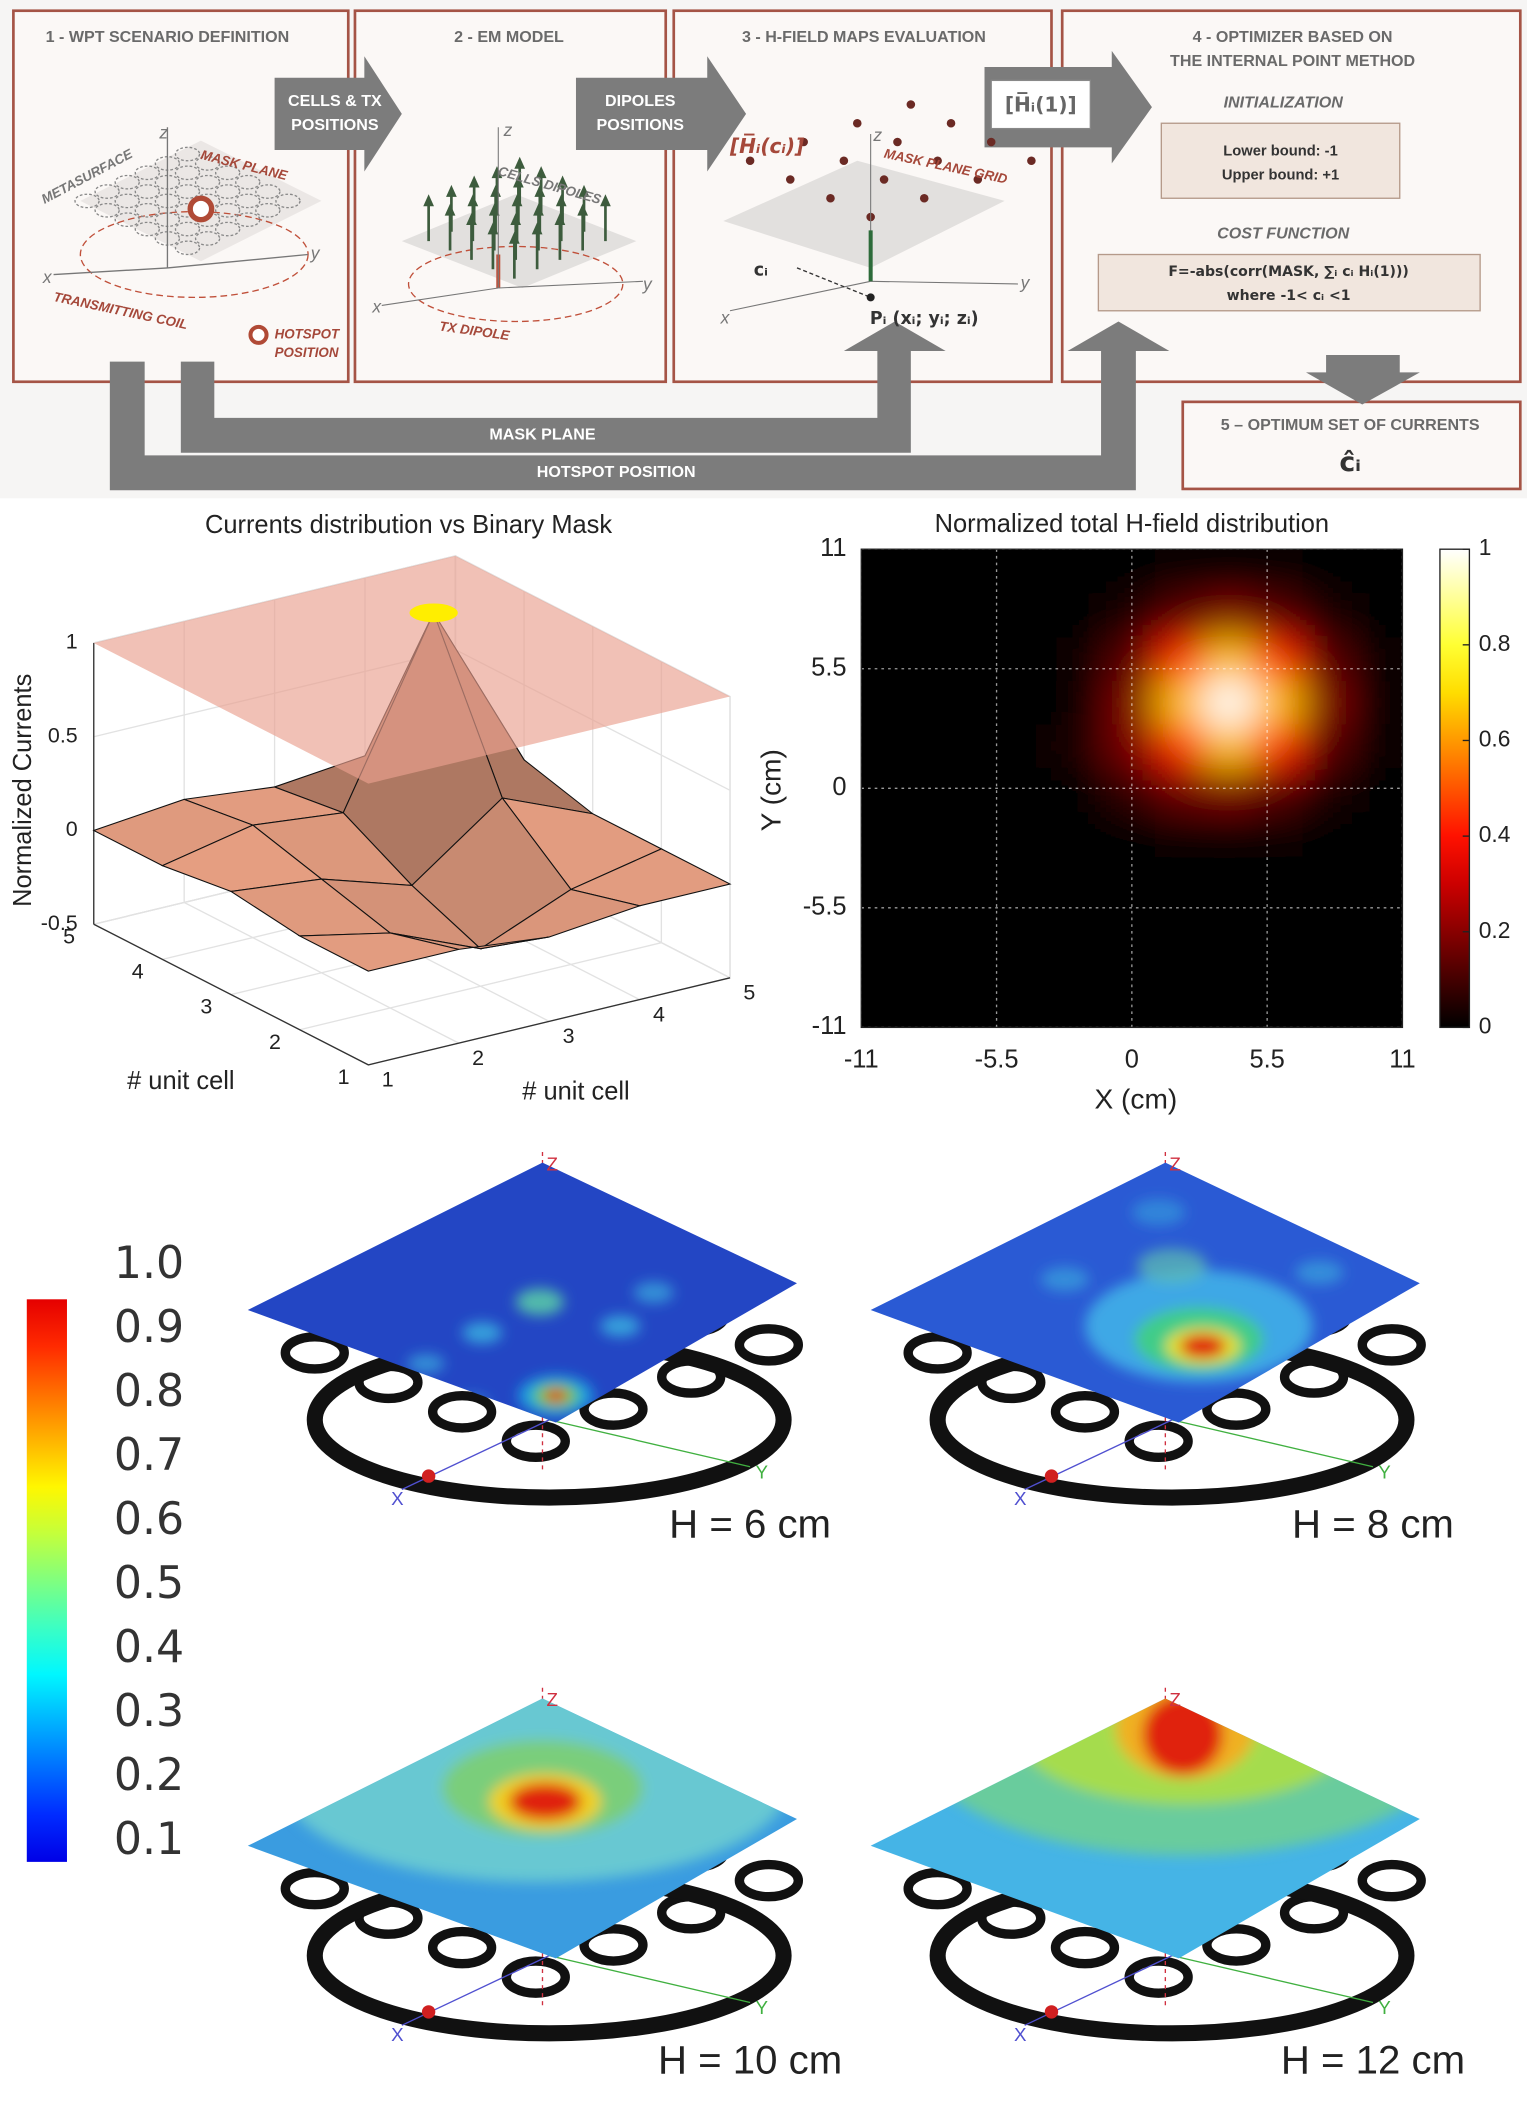 Image resolution: width=1527 pixels, height=2103 pixels. What do you see at coordinates (1135, 1098) in the screenshot?
I see `x-axis-label: X (cm)` at bounding box center [1135, 1098].